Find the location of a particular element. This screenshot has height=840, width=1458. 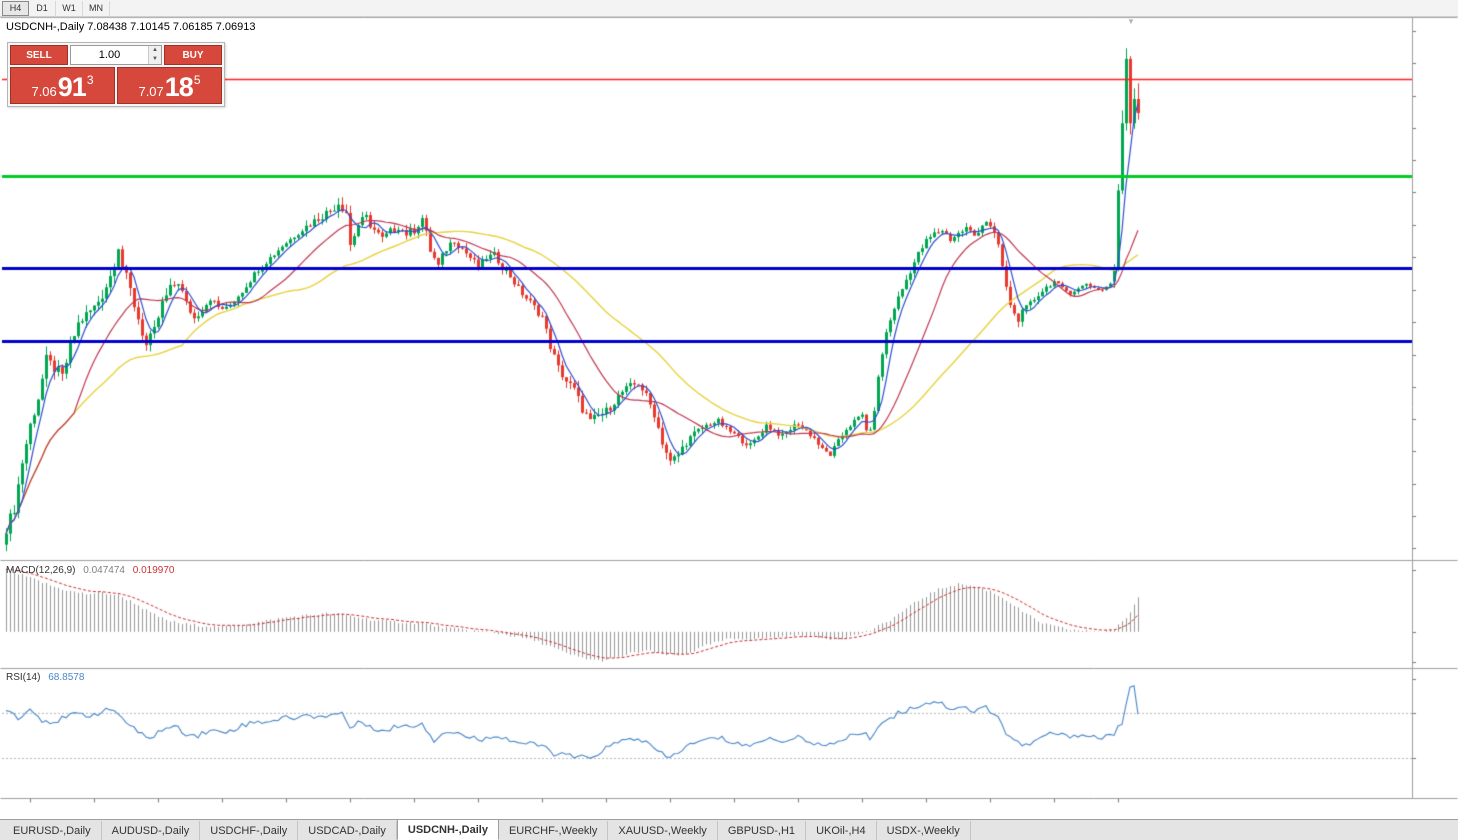

symbol-tab-eurchf-weekly: EURCHF-,Weekly is located at coordinates (554, 830).